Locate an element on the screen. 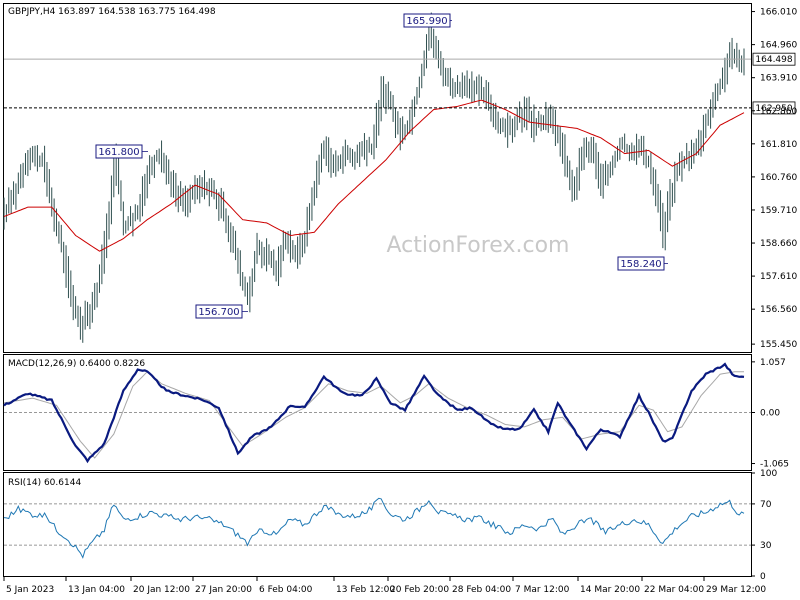 The width and height of the screenshot is (800, 600). x-tick-label: 22 Mar 04:00 is located at coordinates (674, 590).